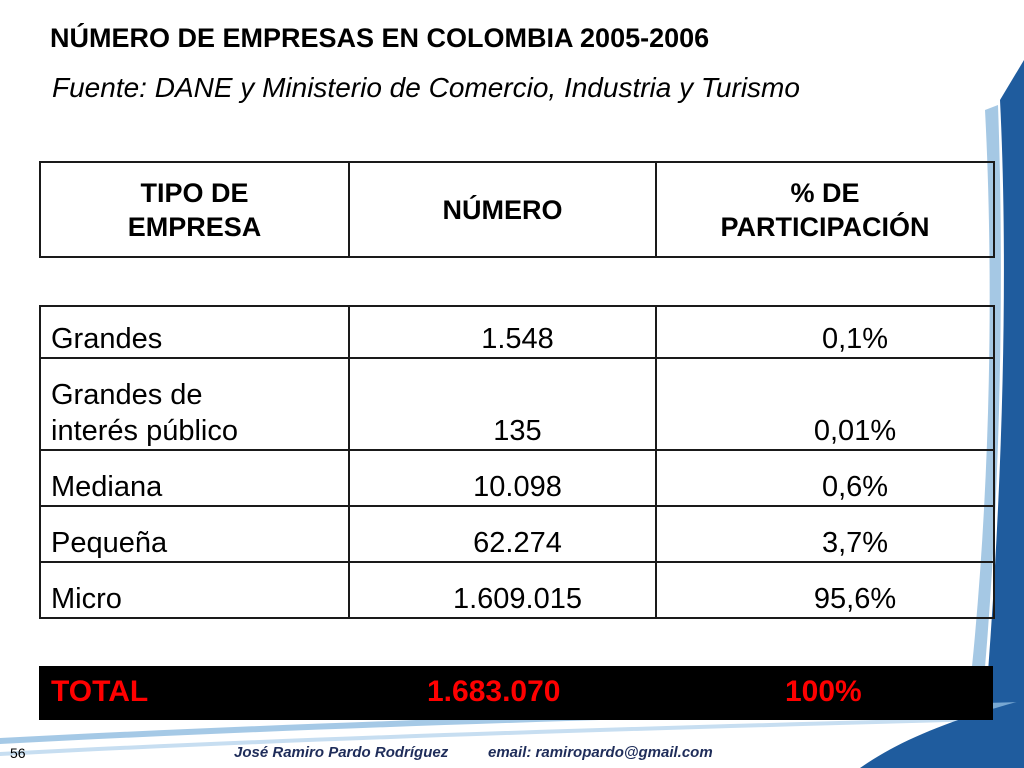  What do you see at coordinates (502, 404) in the screenshot?
I see `row-numero: 135` at bounding box center [502, 404].